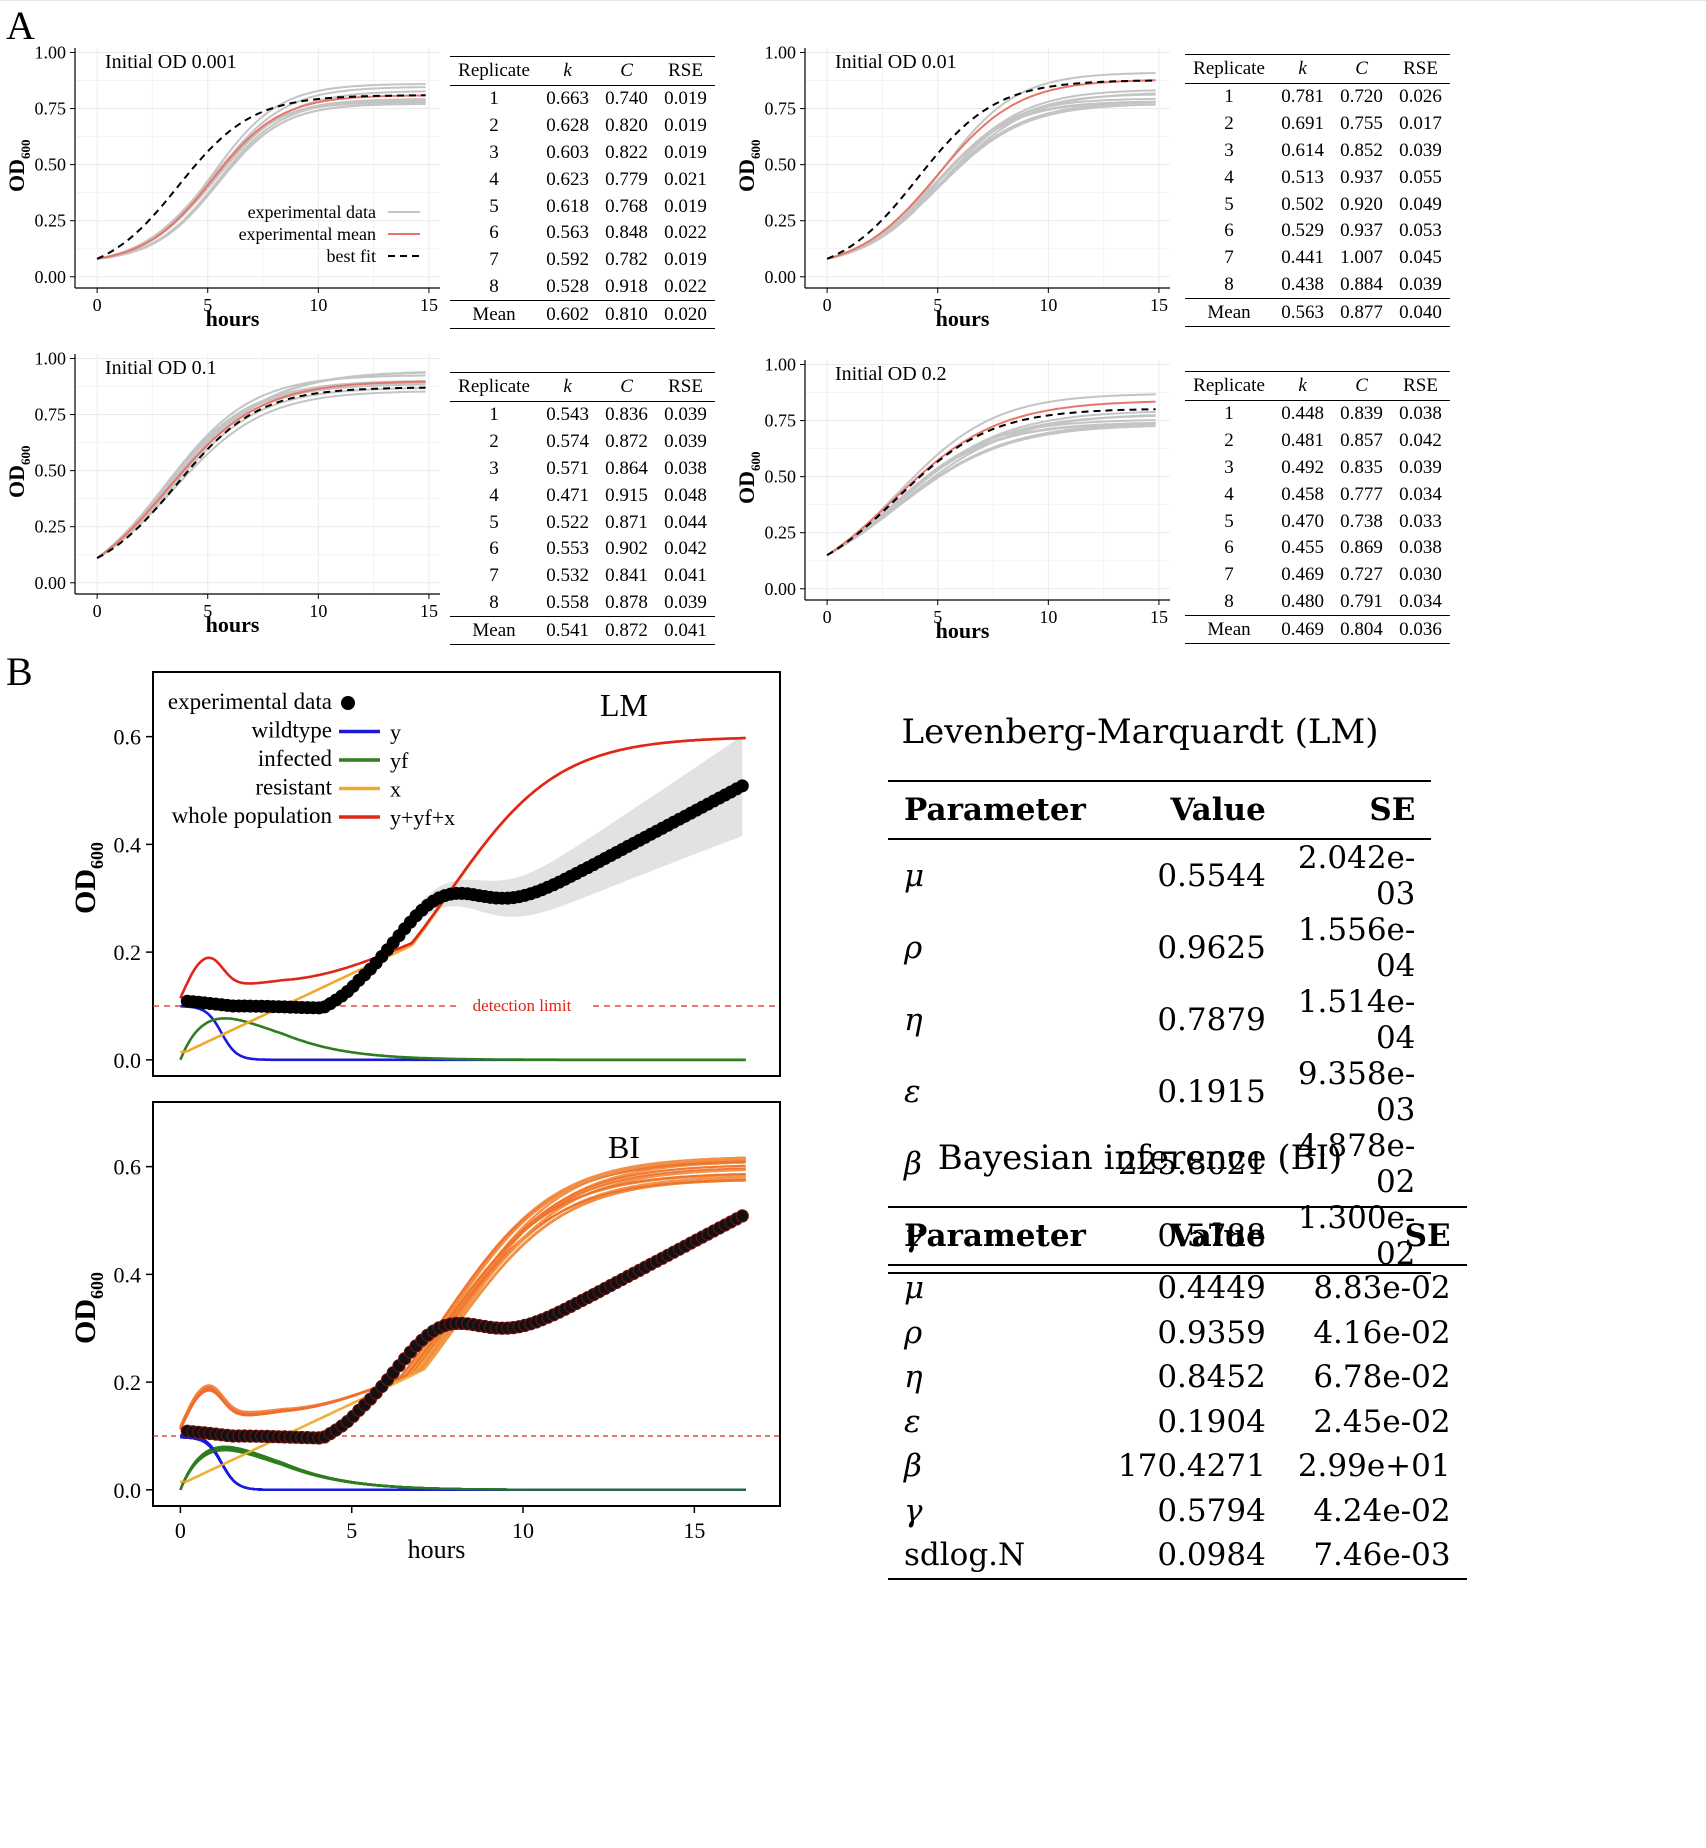 Image resolution: width=1706 pixels, height=1848 pixels. Describe the element at coordinates (1356, 1020) in the screenshot. I see `table-cell: 1.514e-04` at that location.